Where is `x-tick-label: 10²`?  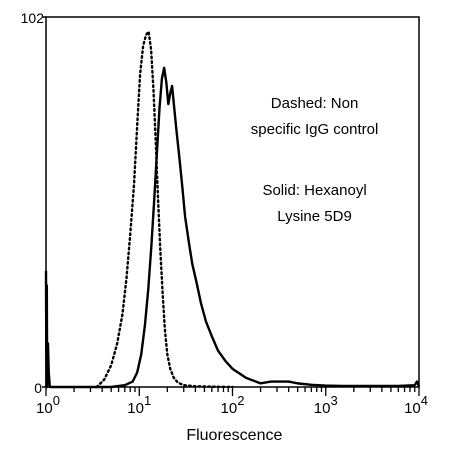
x-tick-label: 10² is located at coordinates (233, 405).